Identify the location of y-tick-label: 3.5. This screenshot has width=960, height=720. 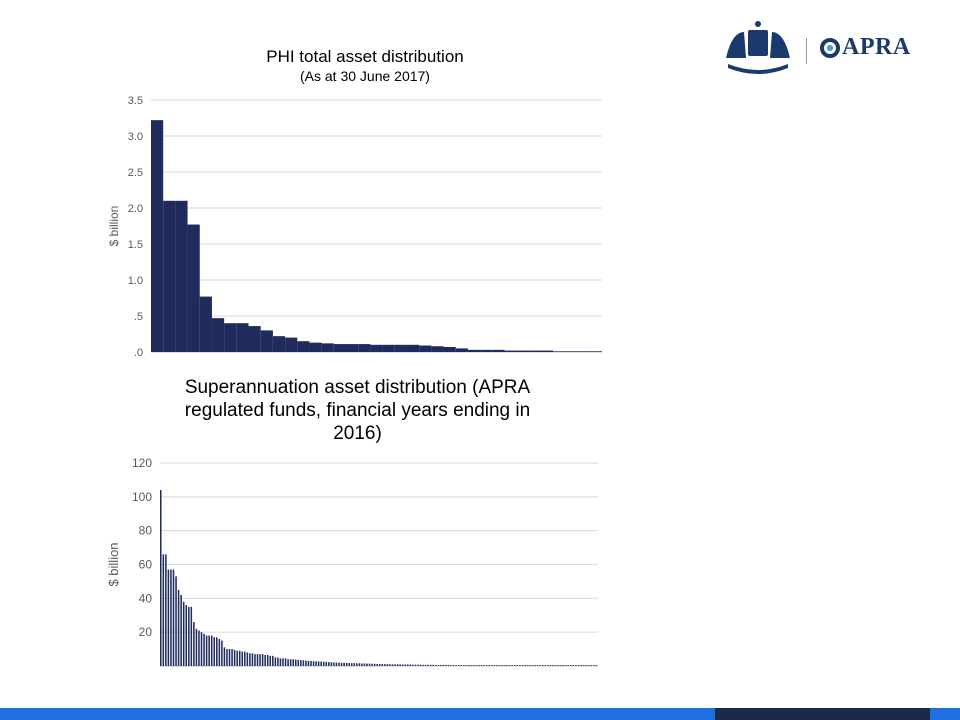
(135, 101).